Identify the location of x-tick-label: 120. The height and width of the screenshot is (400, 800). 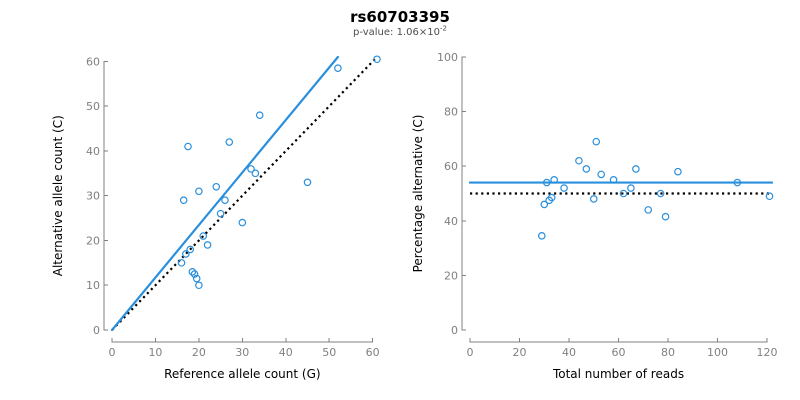
(767, 352).